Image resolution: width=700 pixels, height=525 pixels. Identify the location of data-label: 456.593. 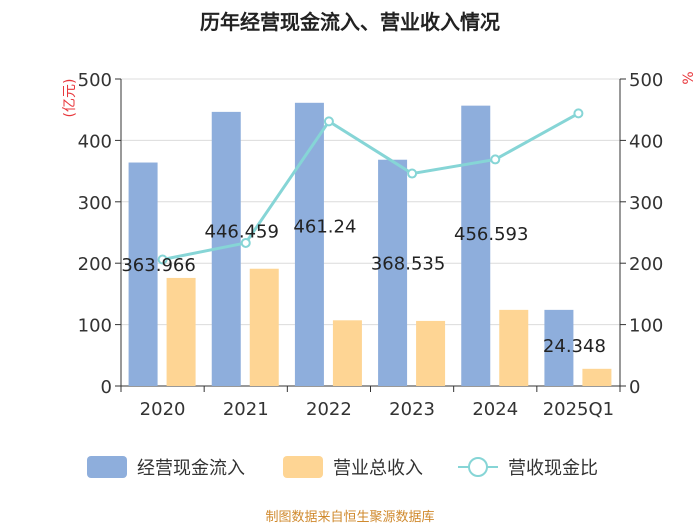
(491, 234).